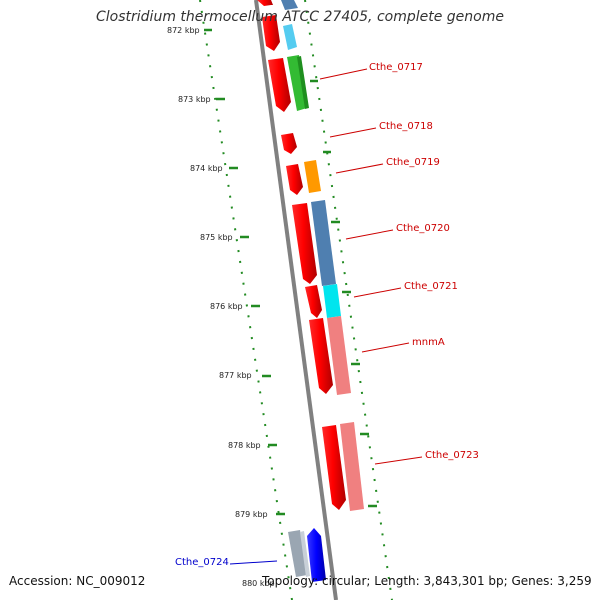 Image resolution: width=600 pixels, height=600 pixels. What do you see at coordinates (235, 375) in the screenshot?
I see `kbp-label: 877 kbp` at bounding box center [235, 375].